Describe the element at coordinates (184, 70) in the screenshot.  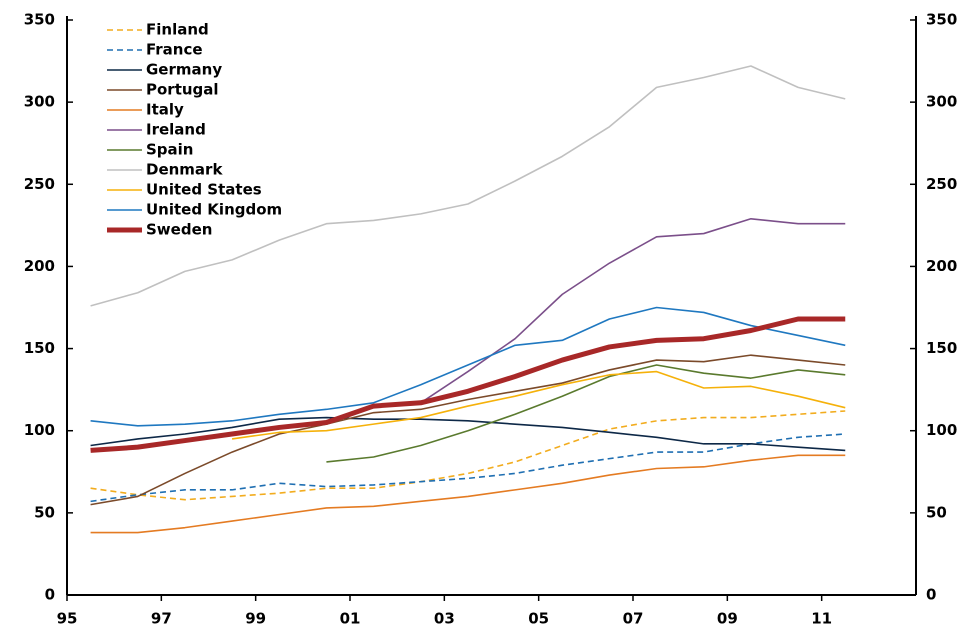
I see `legend-label: Germany` at that location.